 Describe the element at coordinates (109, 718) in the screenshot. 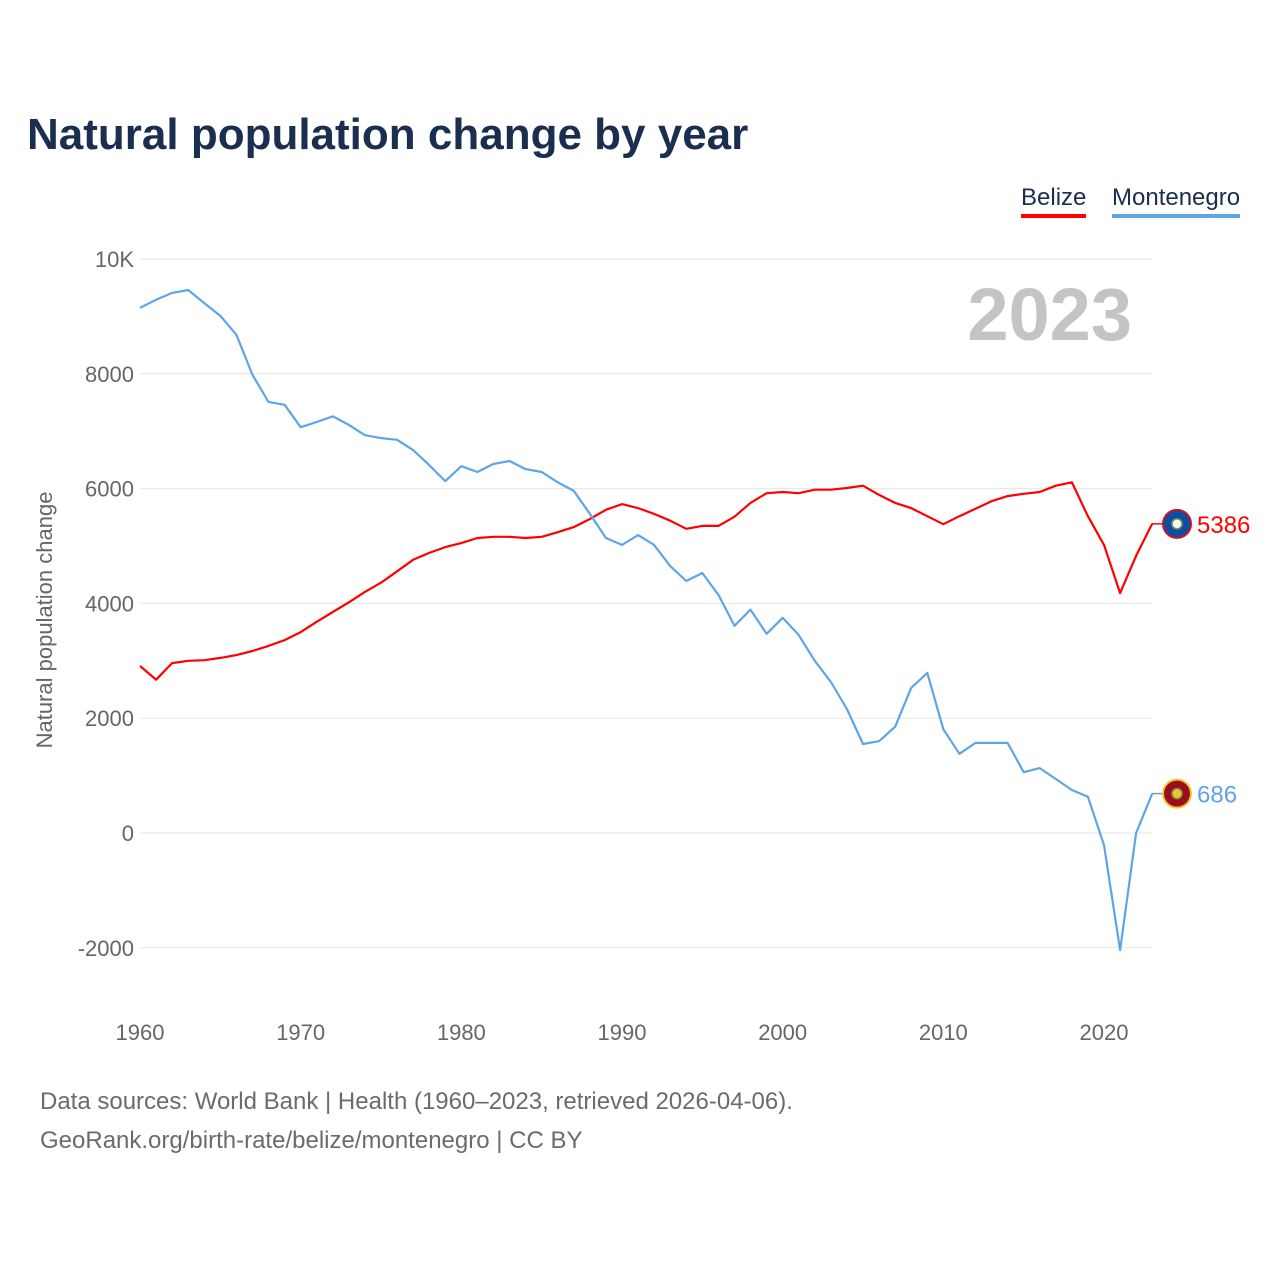

I see `y-tick-label: 2000` at that location.